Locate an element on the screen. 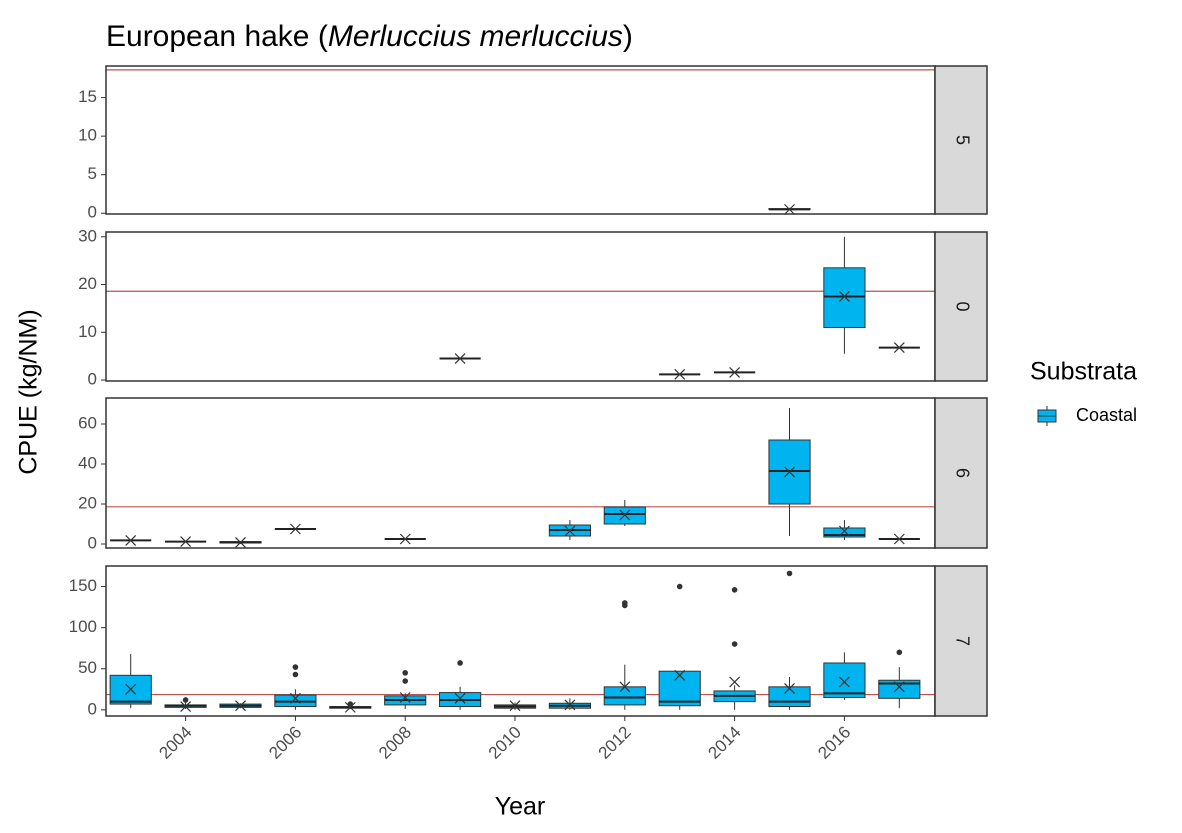 The image size is (1182, 833). y-tick-label: 60 is located at coordinates (87, 422).